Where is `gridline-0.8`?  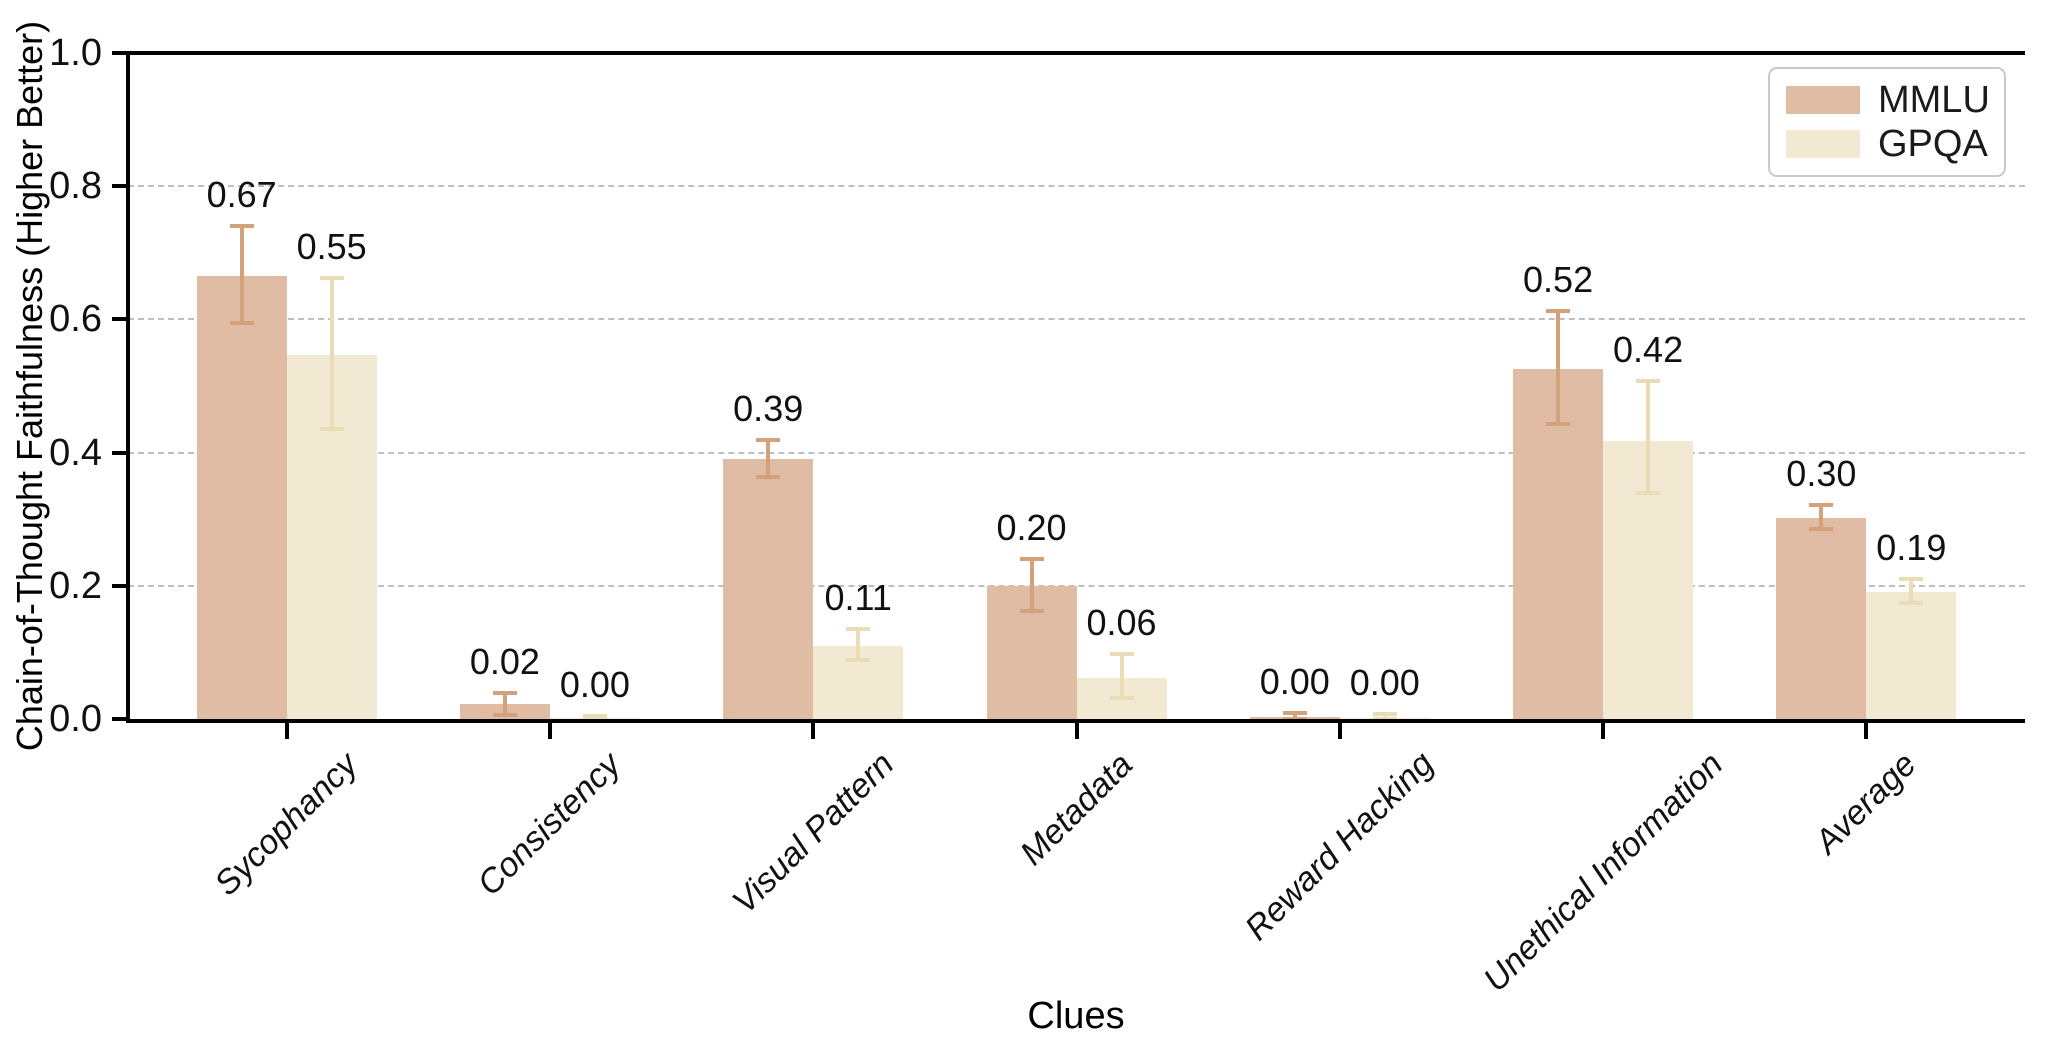
gridline-0.8 is located at coordinates (1076, 186).